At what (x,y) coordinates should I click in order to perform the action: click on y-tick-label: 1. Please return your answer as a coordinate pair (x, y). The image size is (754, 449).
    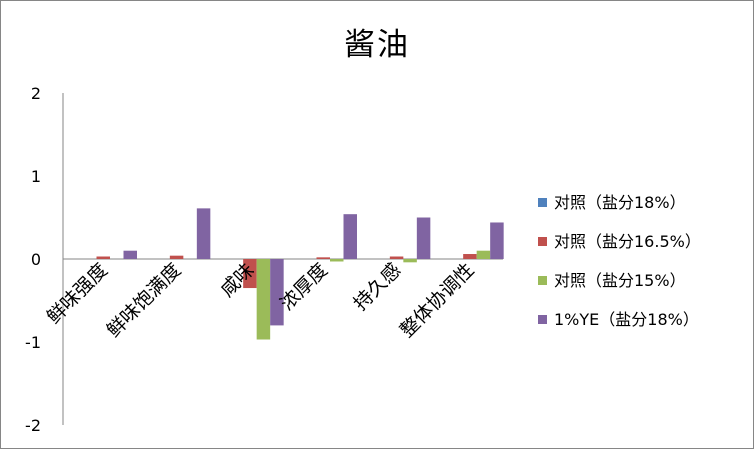
    Looking at the image, I should click on (36, 176).